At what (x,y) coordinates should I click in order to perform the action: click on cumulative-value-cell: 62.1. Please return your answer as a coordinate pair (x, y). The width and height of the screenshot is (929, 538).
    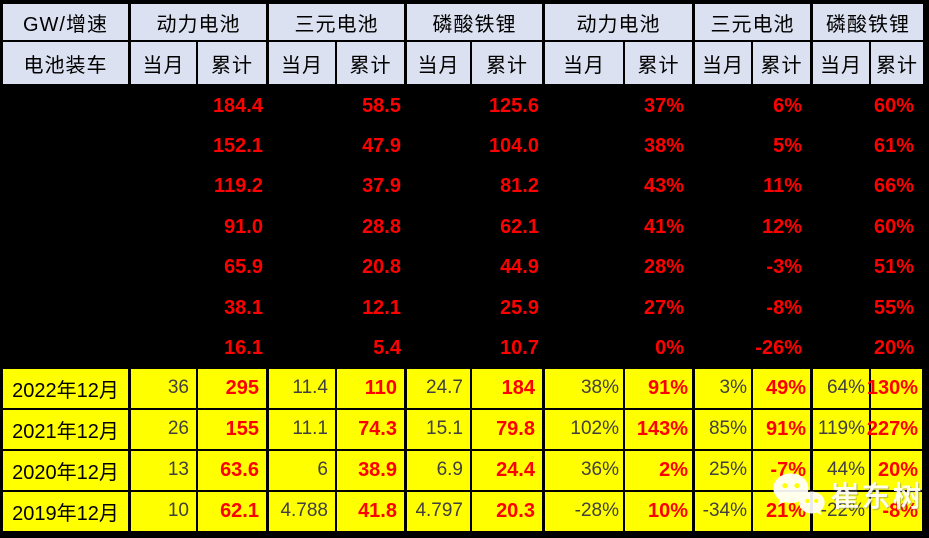
    Looking at the image, I should click on (233, 512).